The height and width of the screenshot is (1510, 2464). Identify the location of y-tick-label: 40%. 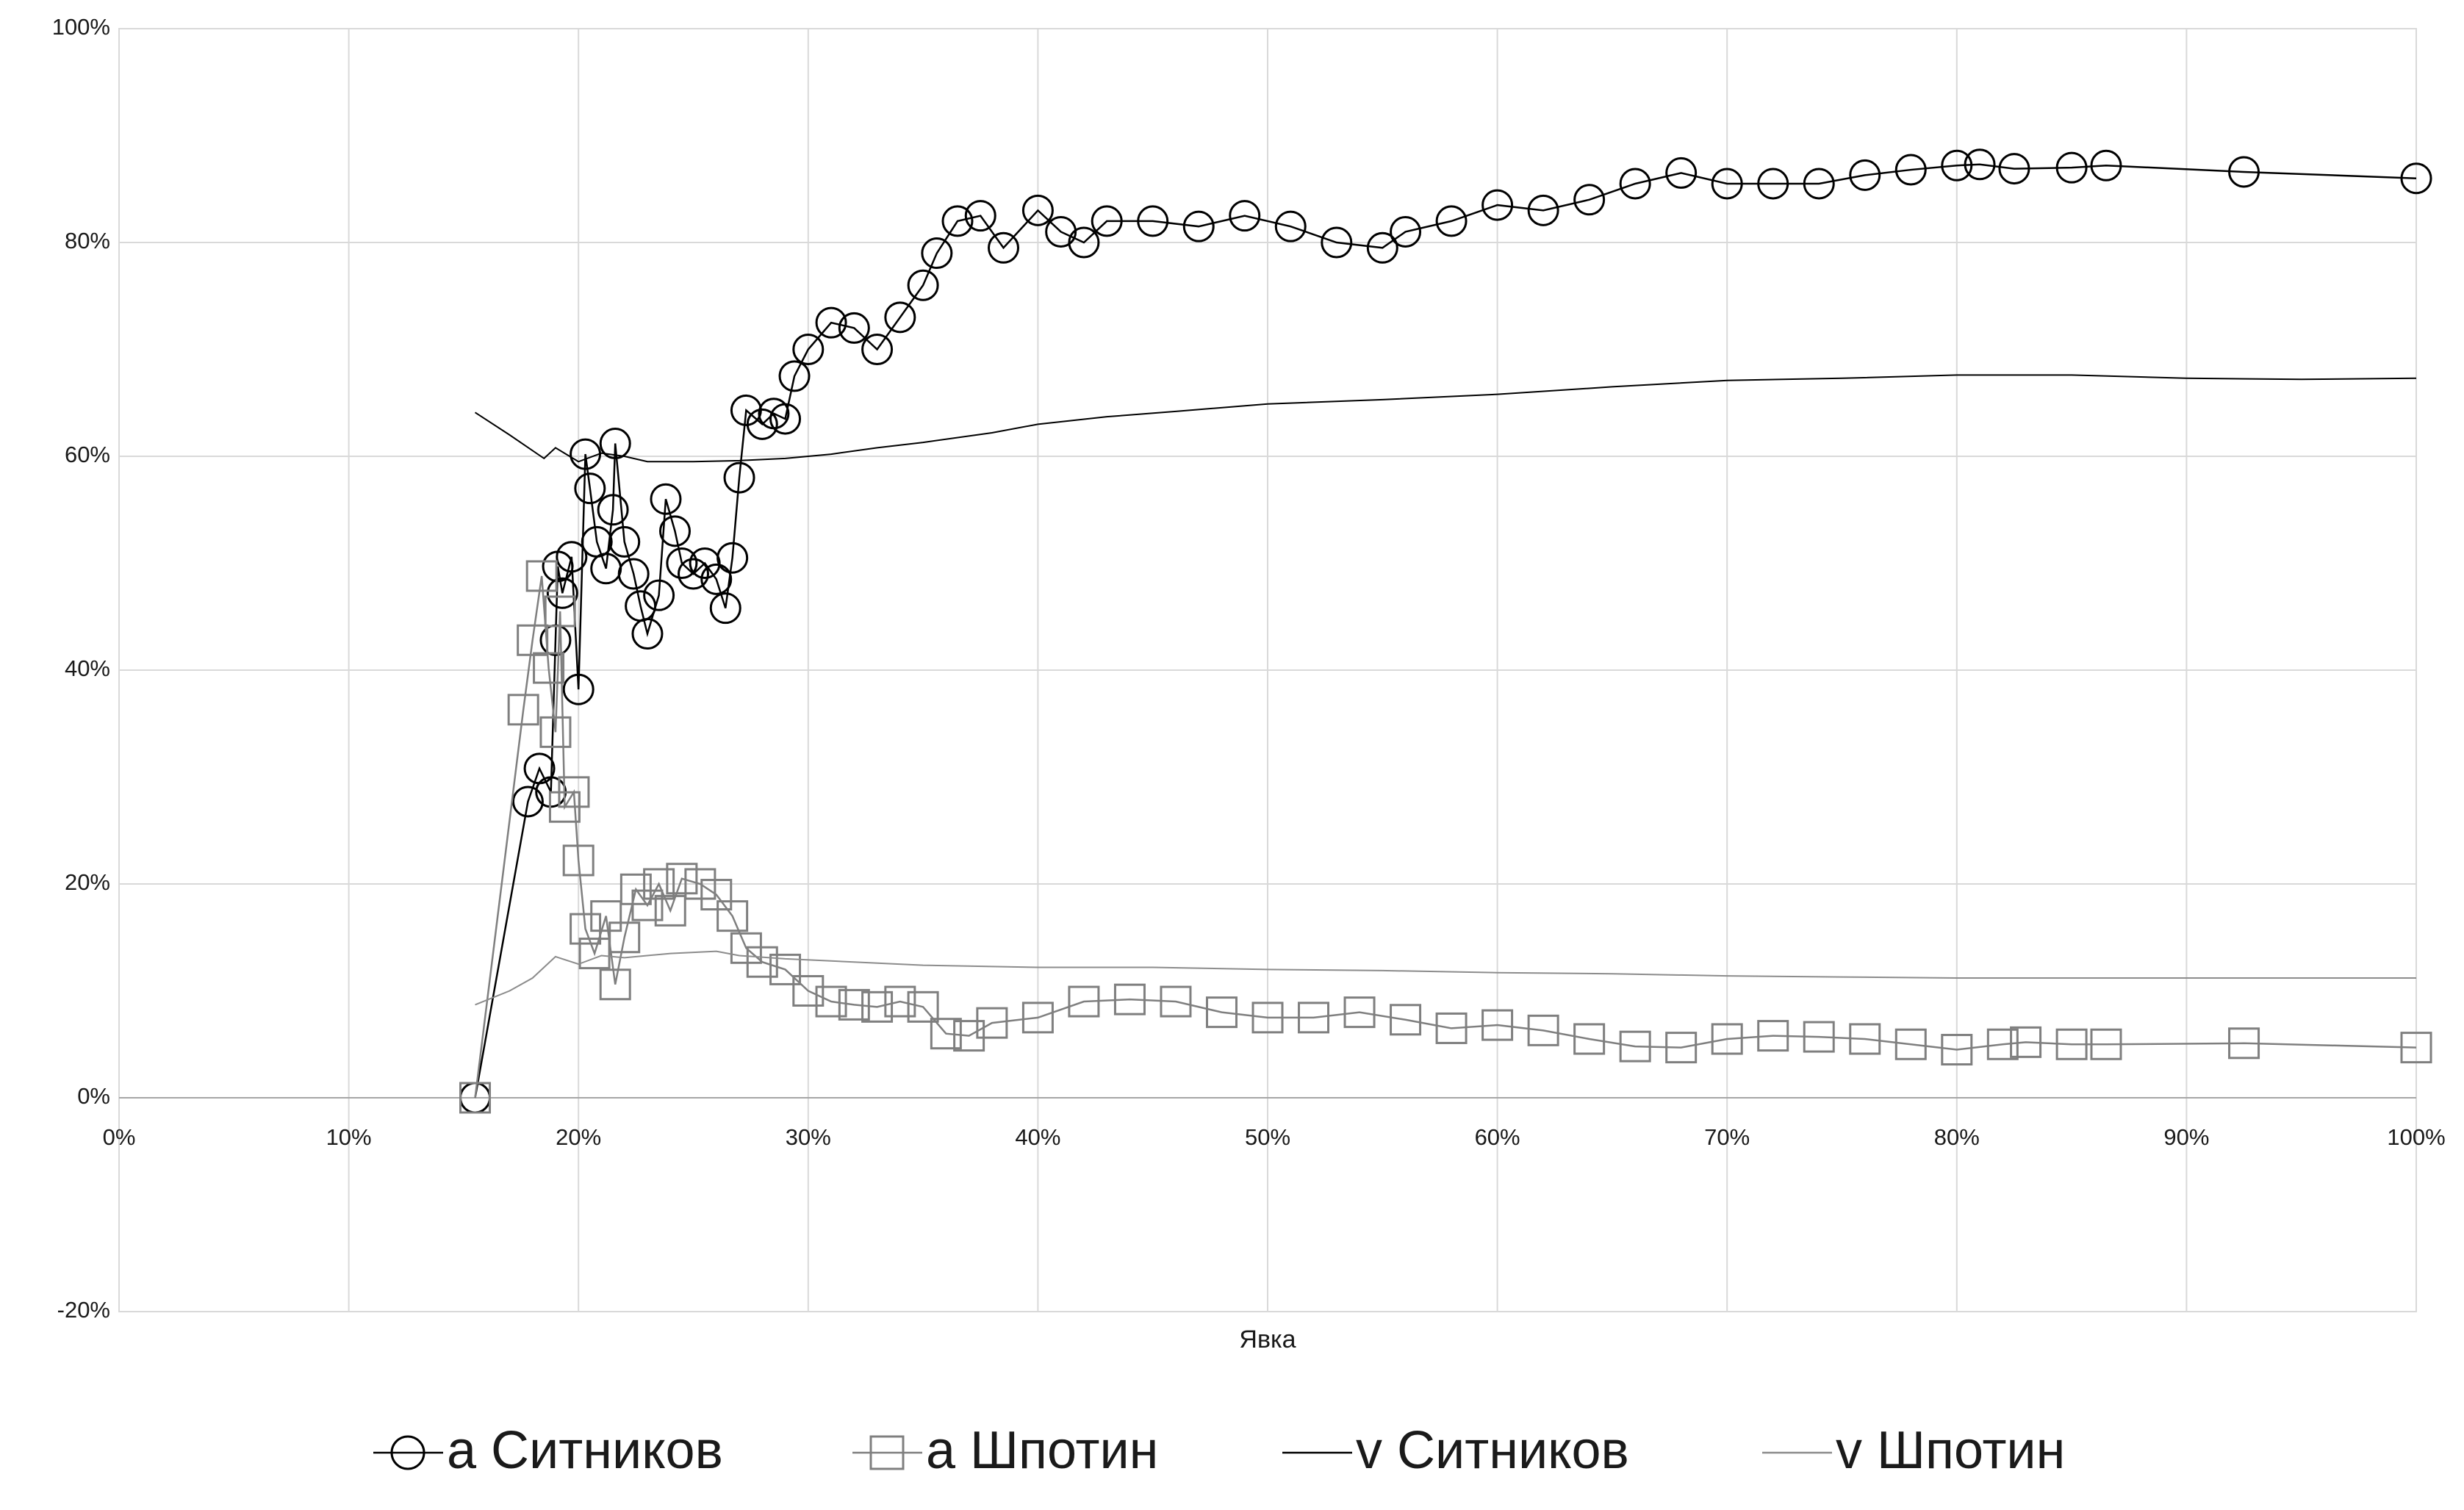
(87, 668).